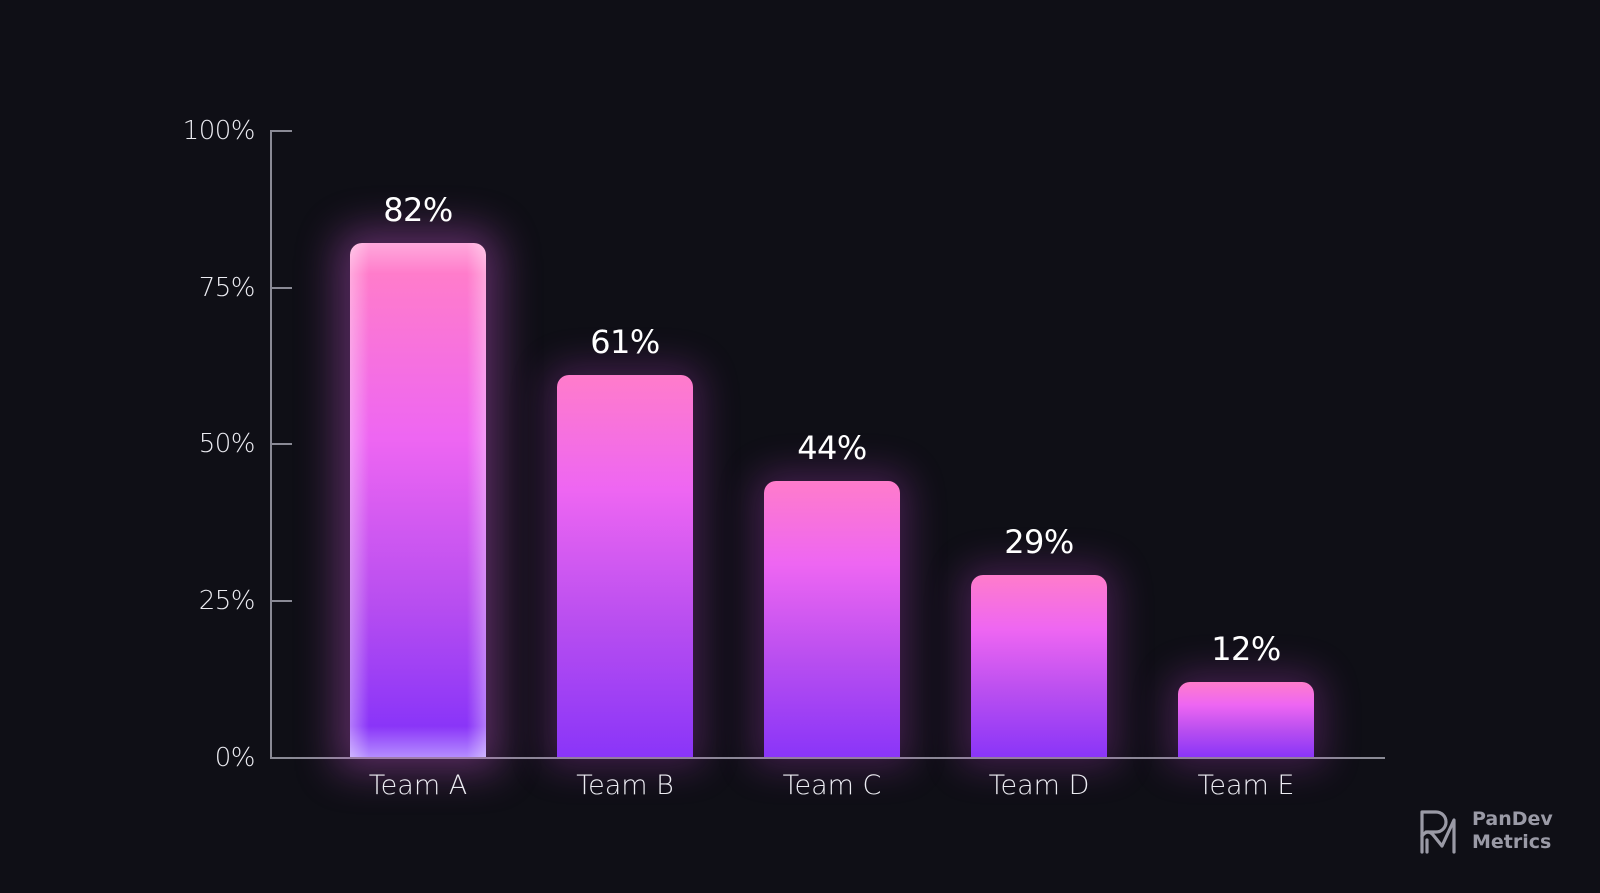  I want to click on bar-value-label: 61%, so click(625, 342).